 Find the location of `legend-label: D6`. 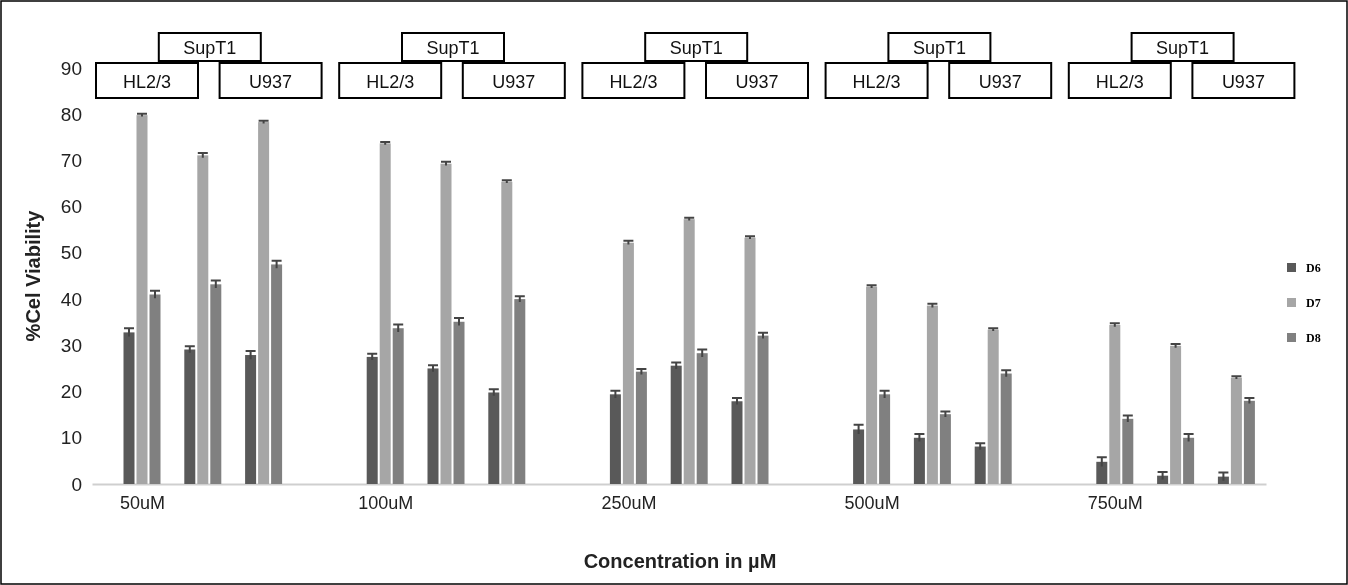

legend-label: D6 is located at coordinates (1313, 268).